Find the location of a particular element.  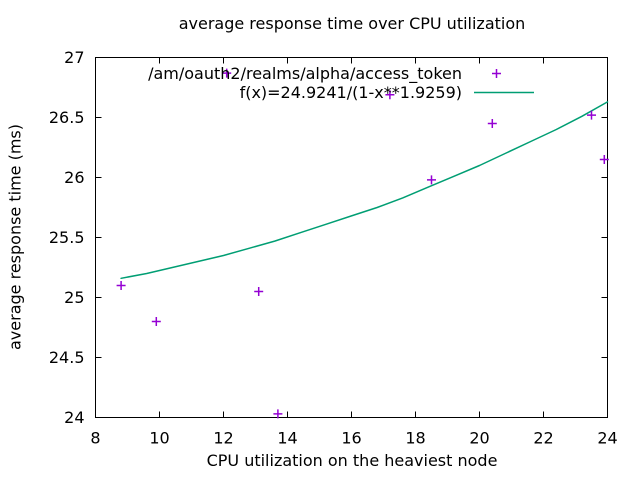

legend-label-points: /am/oauth2/realms/alpha/access_token is located at coordinates (305, 73).